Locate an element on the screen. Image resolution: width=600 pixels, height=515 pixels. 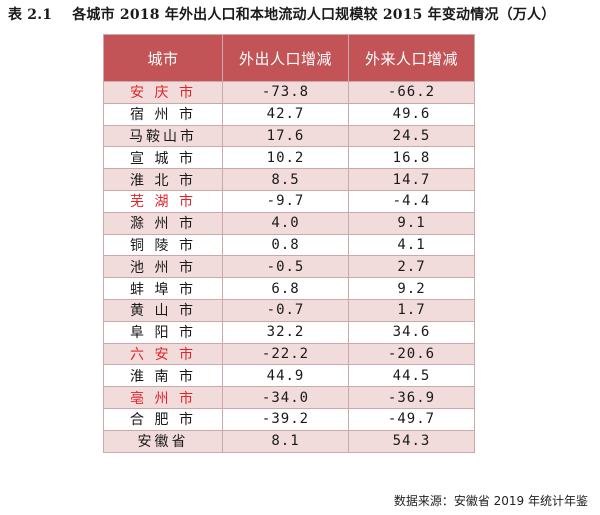
inflow-change-cell: -36.9 is located at coordinates (411, 397).